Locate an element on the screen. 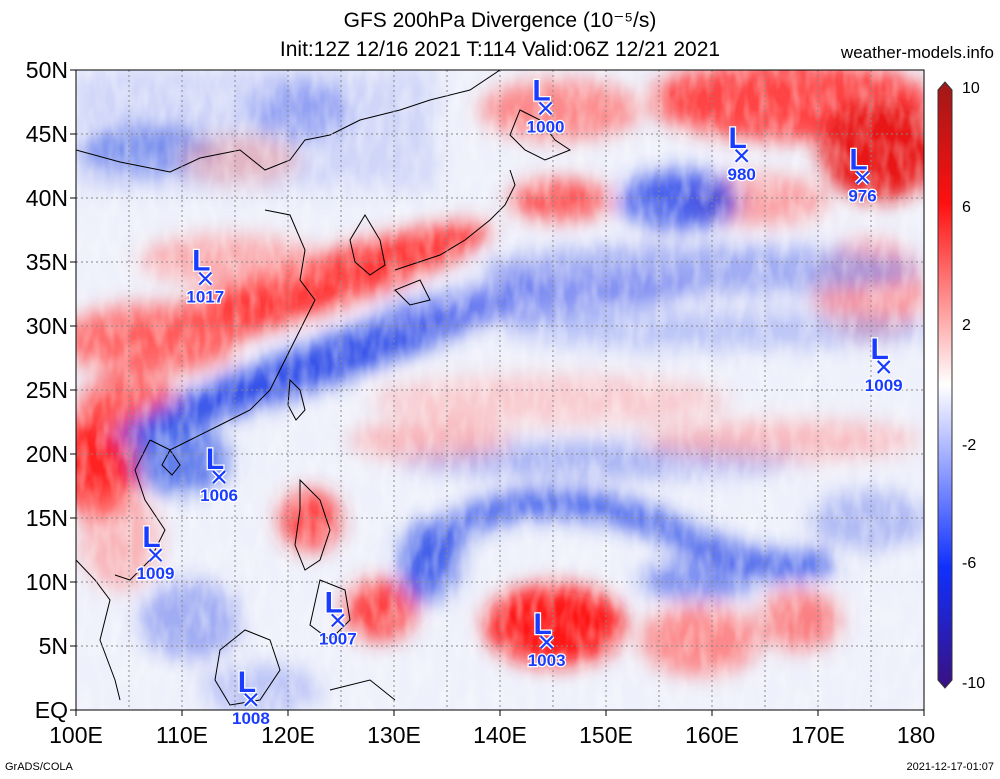  lon-label-110e: 110E is located at coordinates (181, 735).